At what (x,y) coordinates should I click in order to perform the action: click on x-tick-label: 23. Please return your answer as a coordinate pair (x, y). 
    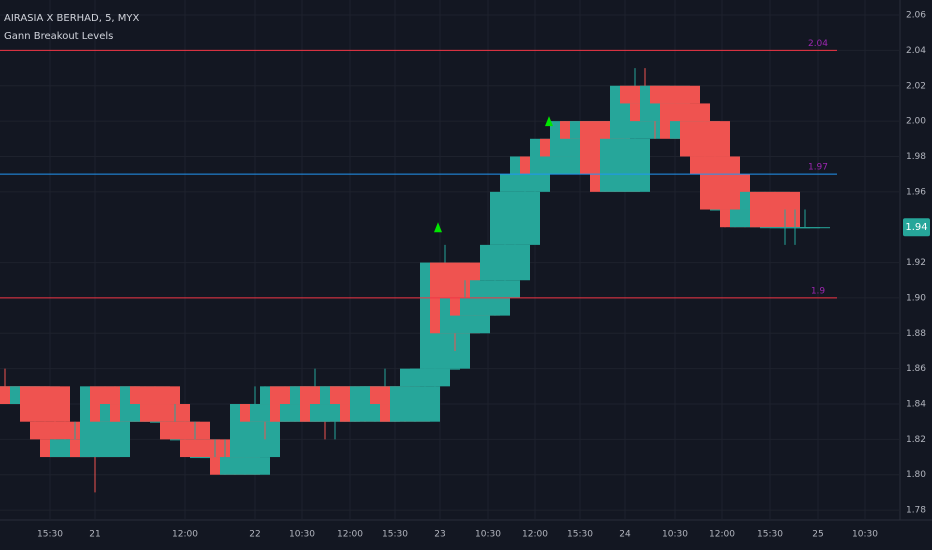
    Looking at the image, I should click on (439, 535).